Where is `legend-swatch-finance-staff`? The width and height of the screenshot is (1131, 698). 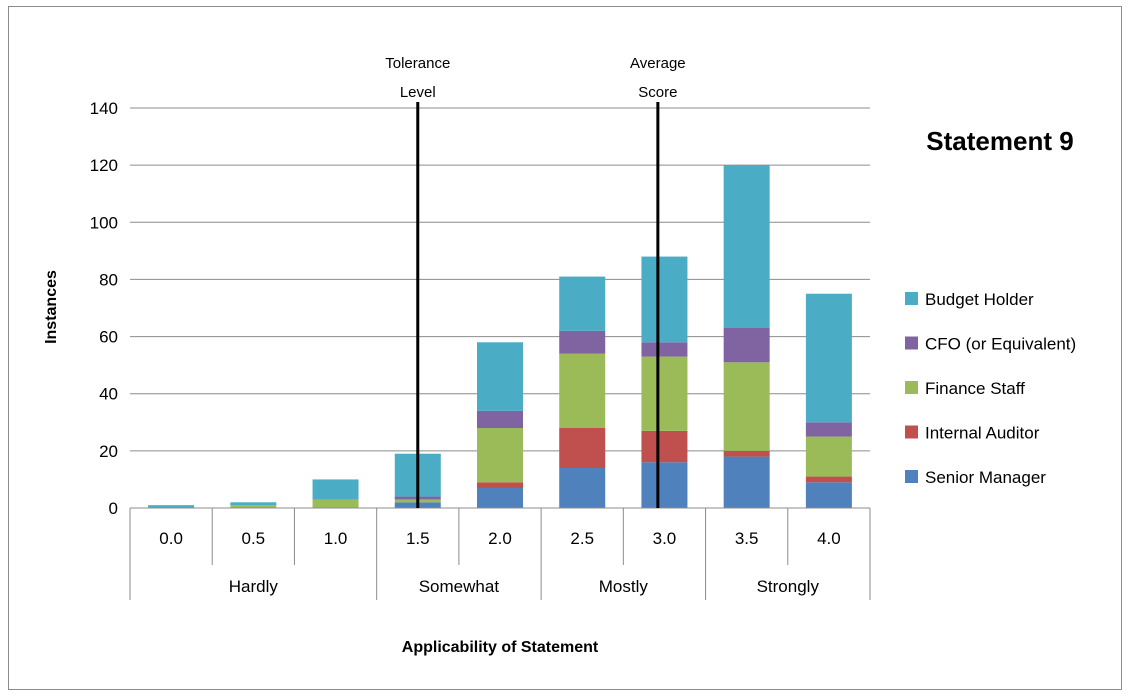
legend-swatch-finance-staff is located at coordinates (911, 387).